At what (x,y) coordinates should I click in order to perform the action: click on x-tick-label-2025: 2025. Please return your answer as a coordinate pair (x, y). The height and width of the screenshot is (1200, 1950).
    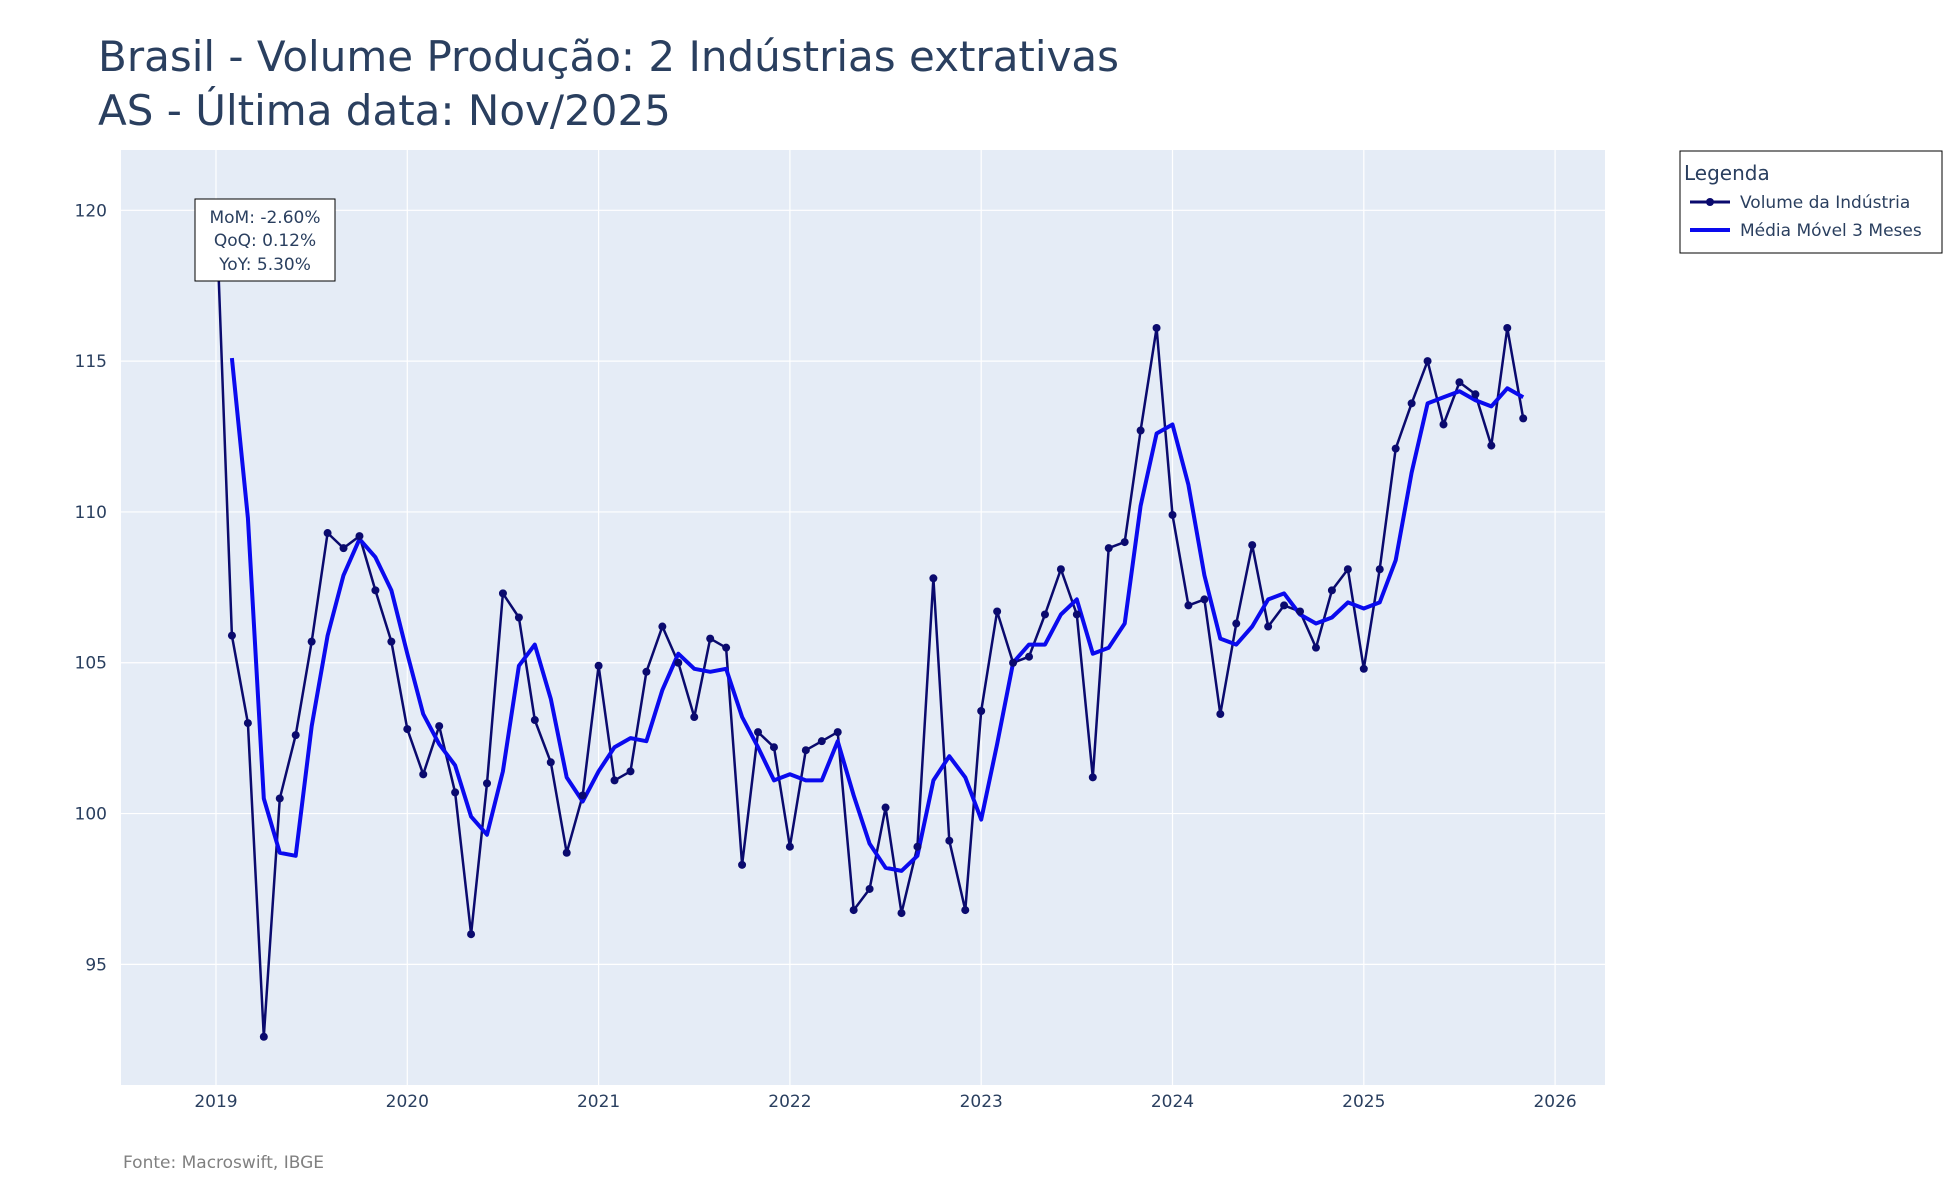
    Looking at the image, I should click on (1363, 1102).